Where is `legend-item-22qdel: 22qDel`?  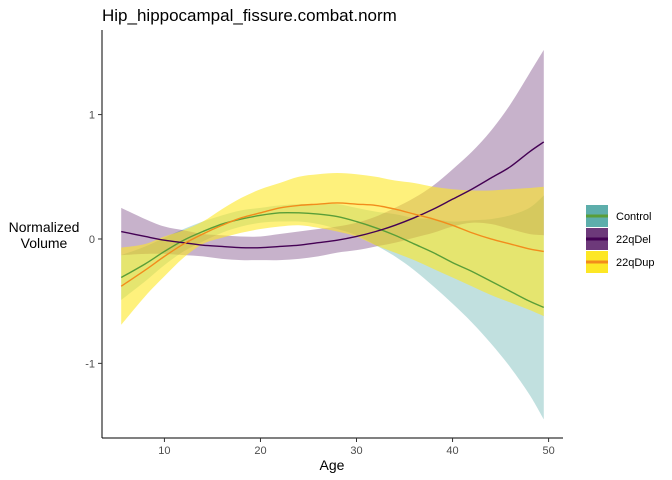
legend-item-22qdel: 22qDel is located at coordinates (618, 239).